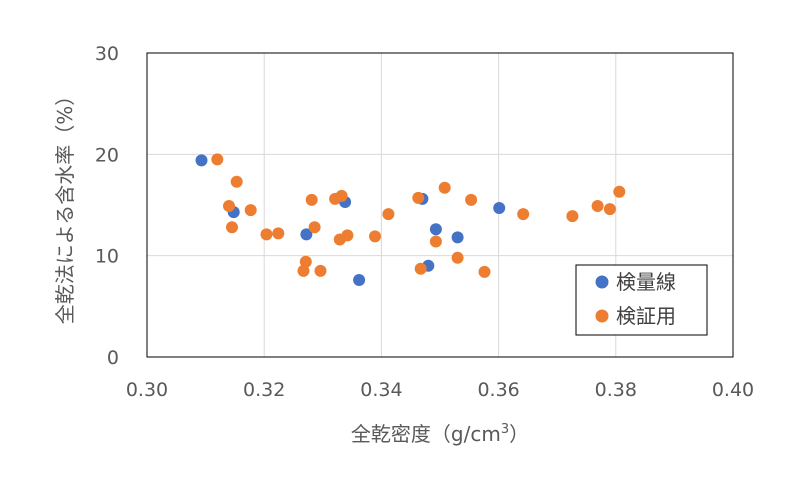  I want to click on data-points, so click(410, 219).